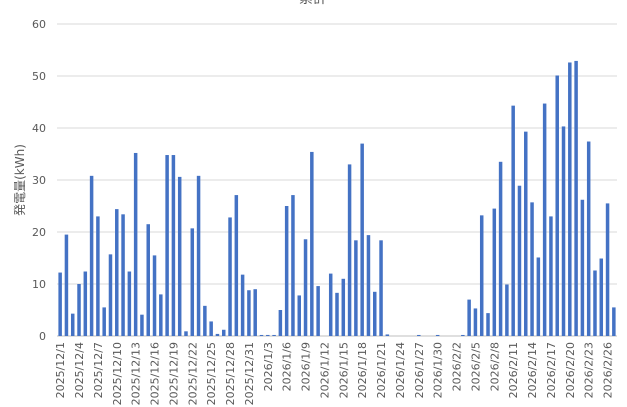  What do you see at coordinates (39, 232) in the screenshot?
I see `y-tick-label: 20` at bounding box center [39, 232].